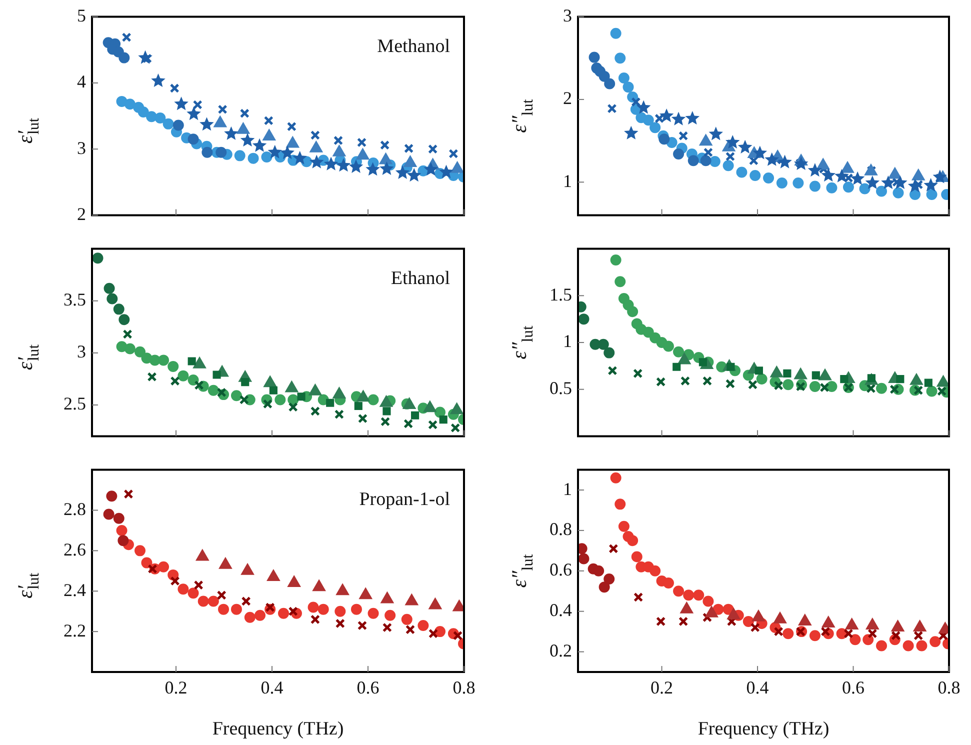 This screenshot has width=971, height=745. Describe the element at coordinates (420, 278) in the screenshot. I see `annotation: Ethanol` at that location.